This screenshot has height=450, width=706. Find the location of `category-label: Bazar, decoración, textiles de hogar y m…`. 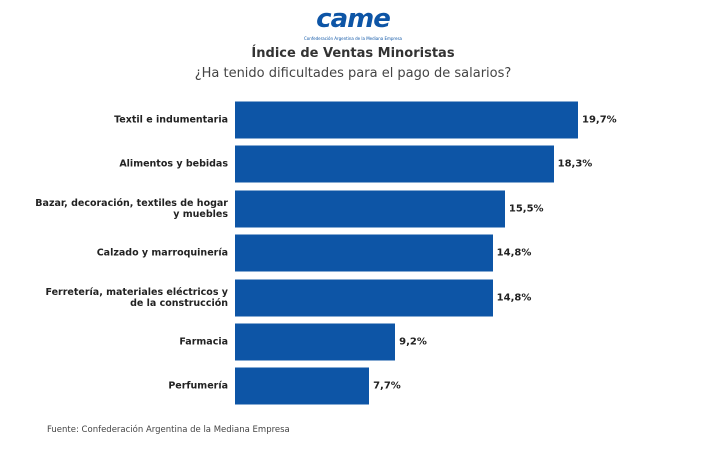

category-label: Bazar, decoración, textiles de hogar y m… is located at coordinates (131, 208).